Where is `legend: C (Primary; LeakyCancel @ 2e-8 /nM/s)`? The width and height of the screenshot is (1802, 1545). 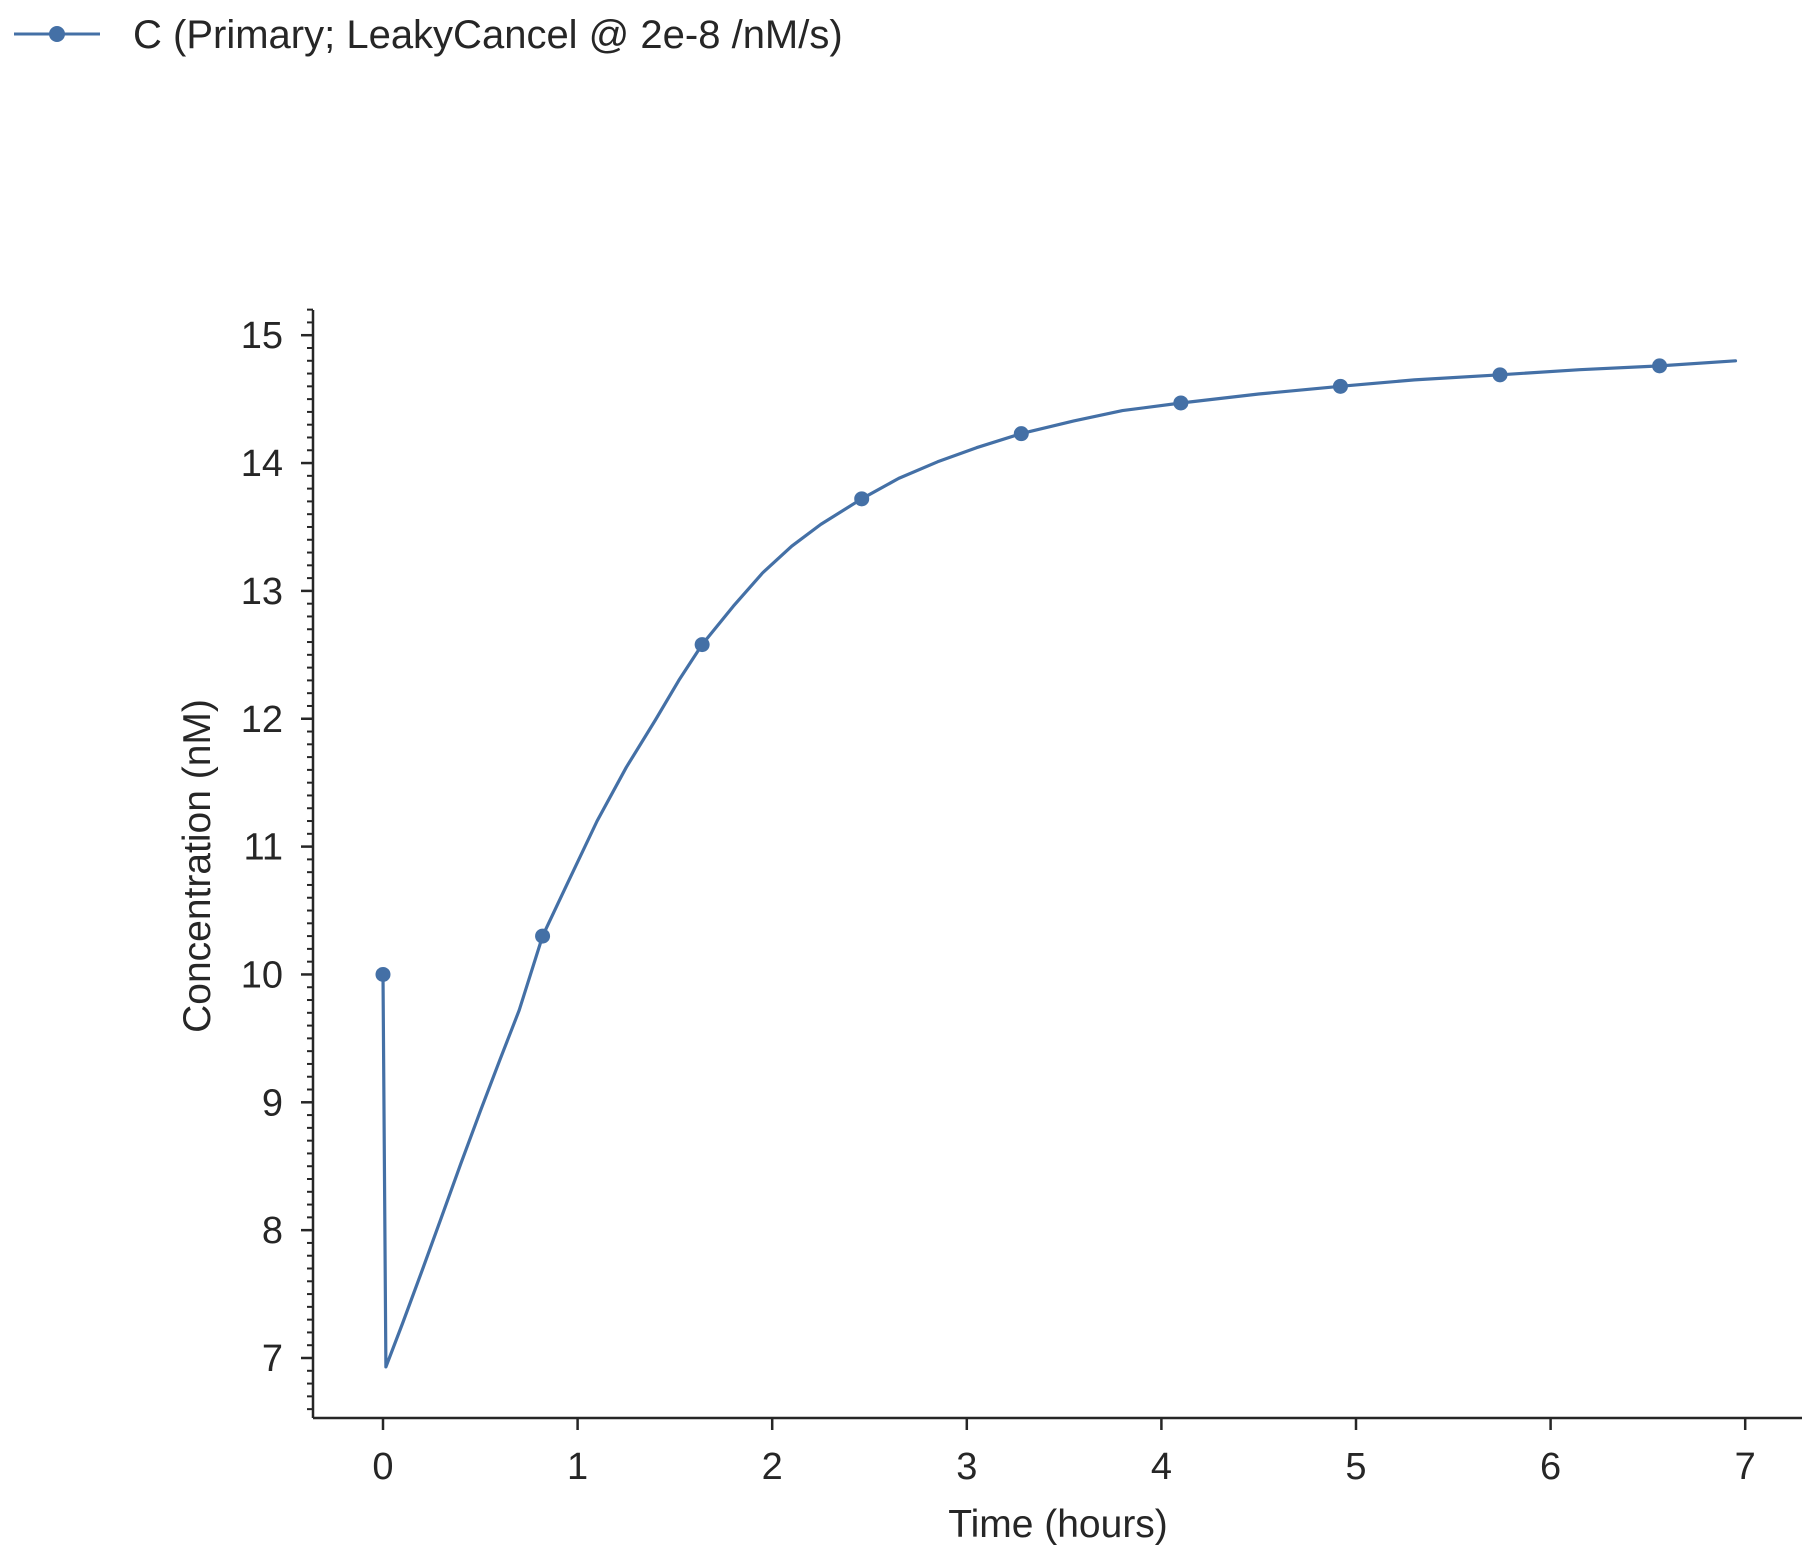 legend: C (Primary; LeakyCancel @ 2e-8 /nM/s) is located at coordinates (428, 35).